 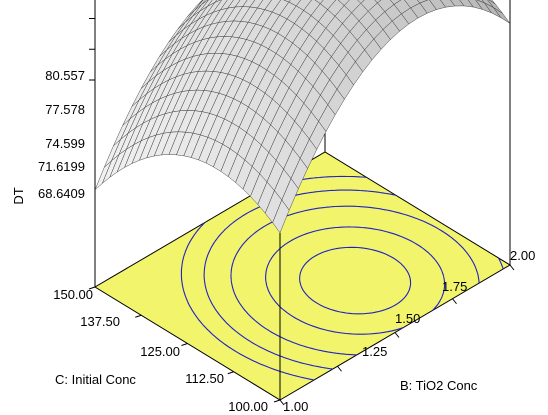 I want to click on x-tick-label: 1.25, so click(x=374, y=351).